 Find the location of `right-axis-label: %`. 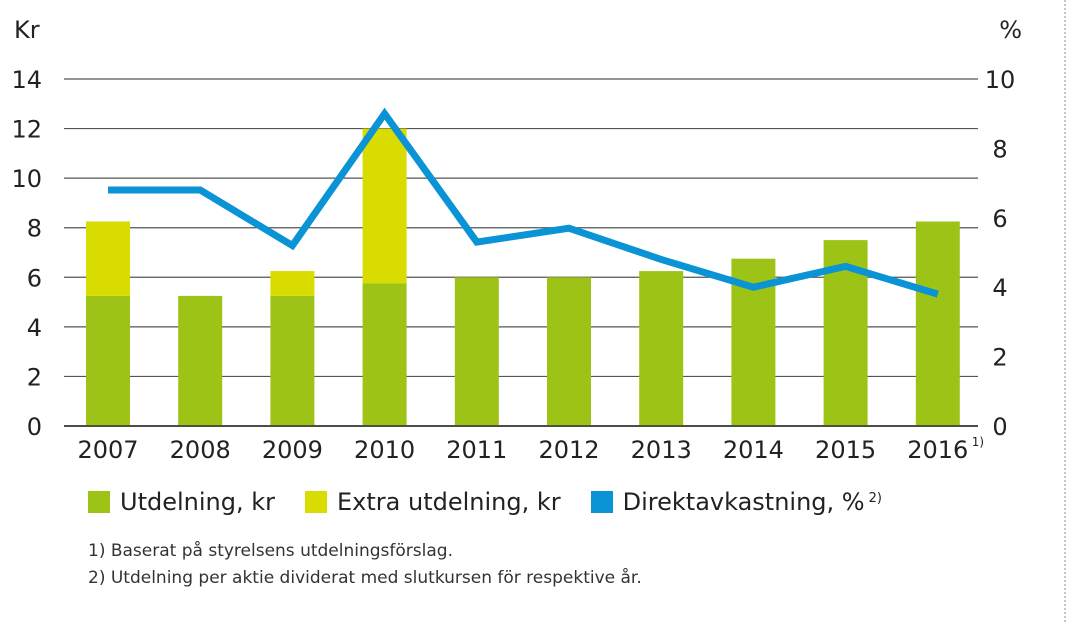

right-axis-label: % is located at coordinates (1010, 30).